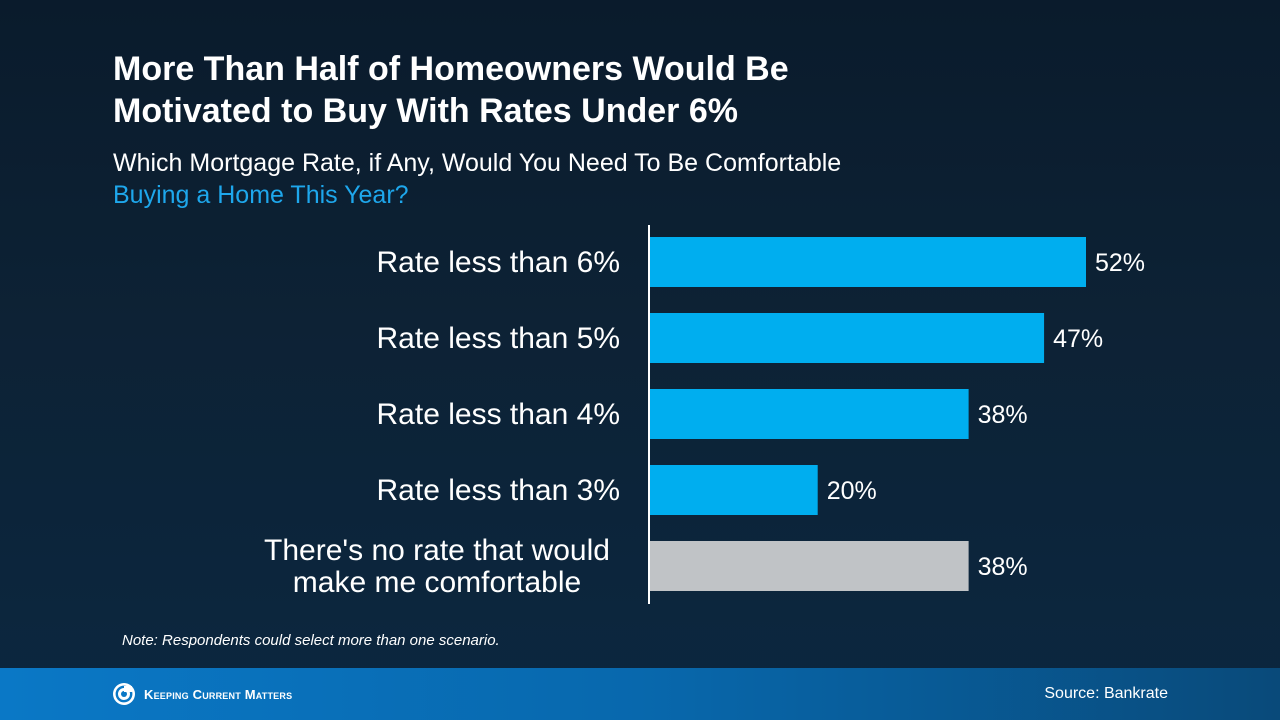 The height and width of the screenshot is (720, 1280). What do you see at coordinates (1003, 567) in the screenshot?
I see `data-label-4: 38%` at bounding box center [1003, 567].